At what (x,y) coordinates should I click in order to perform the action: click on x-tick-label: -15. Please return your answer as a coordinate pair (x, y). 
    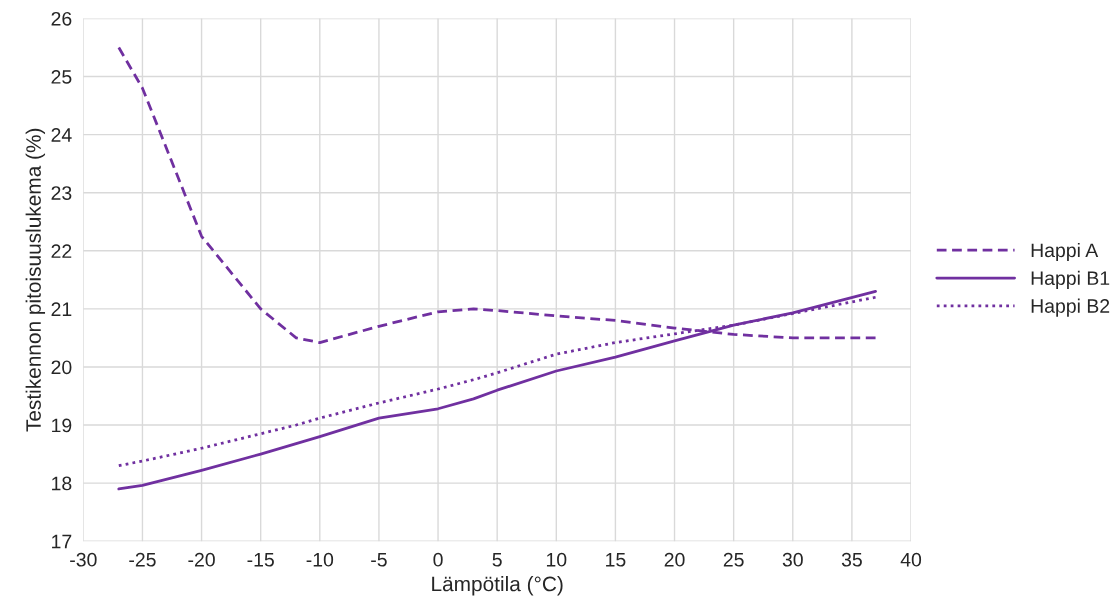
    Looking at the image, I should click on (260, 560).